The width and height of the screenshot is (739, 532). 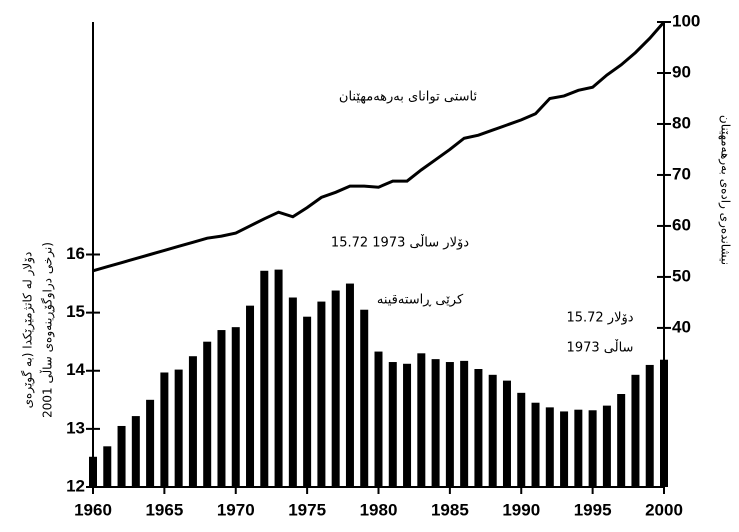 What do you see at coordinates (420, 300) in the screenshot?
I see `annotation: کرێی ڕاستەقینە` at bounding box center [420, 300].